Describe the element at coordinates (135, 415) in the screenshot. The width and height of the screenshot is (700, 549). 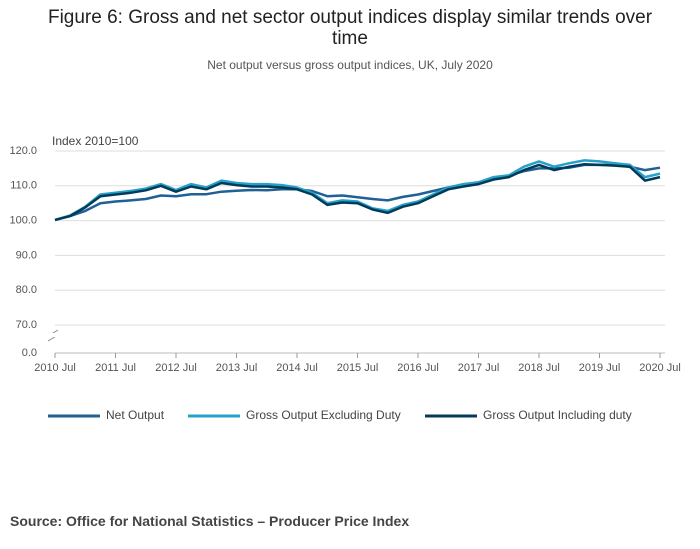
I see `legend-label: Net Output` at that location.